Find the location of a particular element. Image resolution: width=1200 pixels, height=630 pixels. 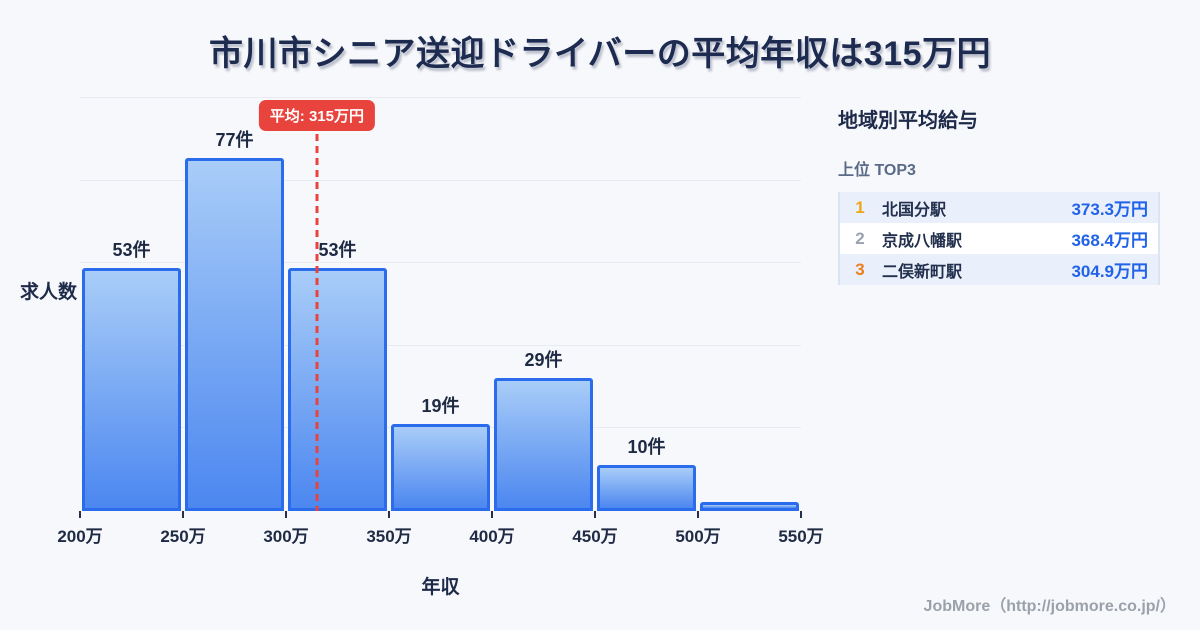

x-tick-label: 250万 is located at coordinates (183, 536).